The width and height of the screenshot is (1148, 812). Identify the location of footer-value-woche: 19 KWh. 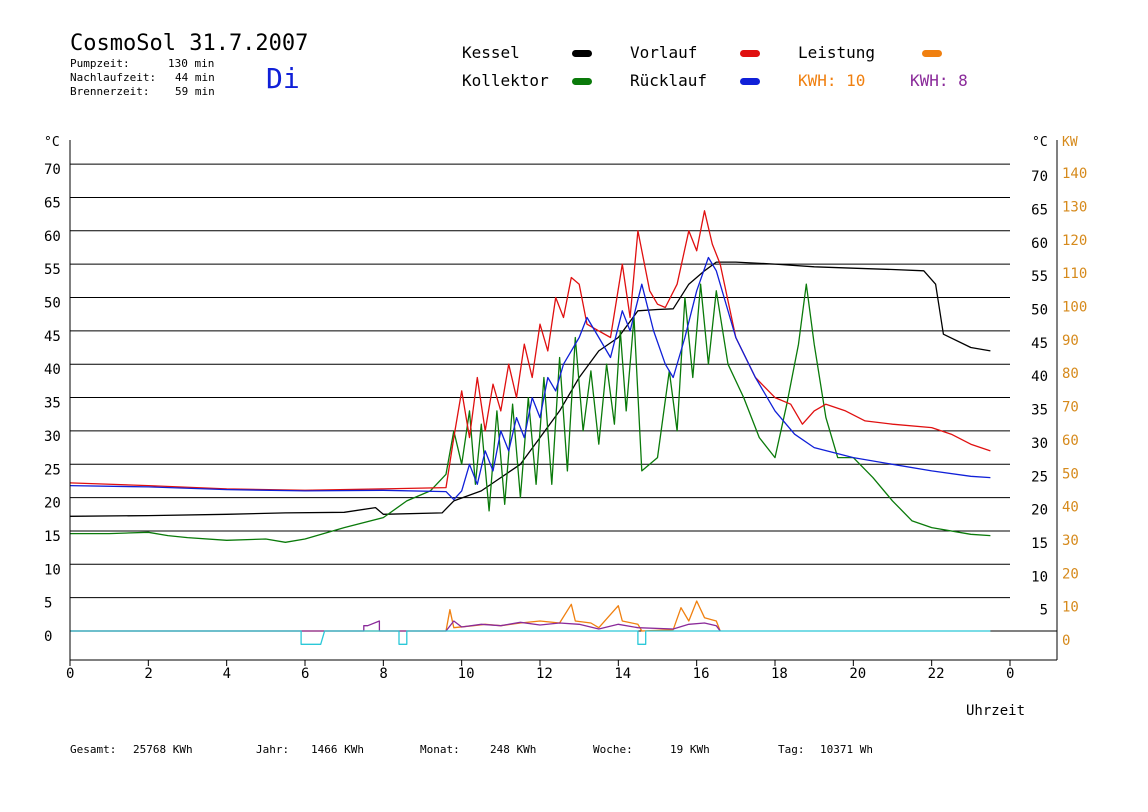
(690, 749).